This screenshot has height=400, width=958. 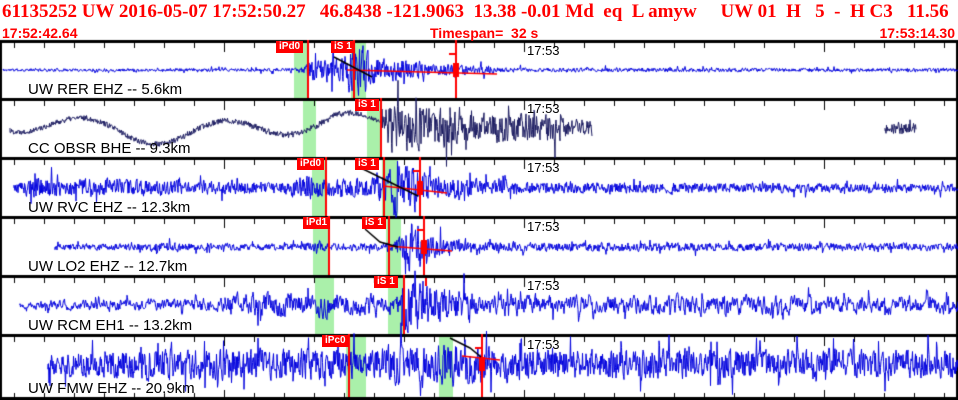 I want to click on pick-flag-ipc0: iPc0, so click(x=335, y=341).